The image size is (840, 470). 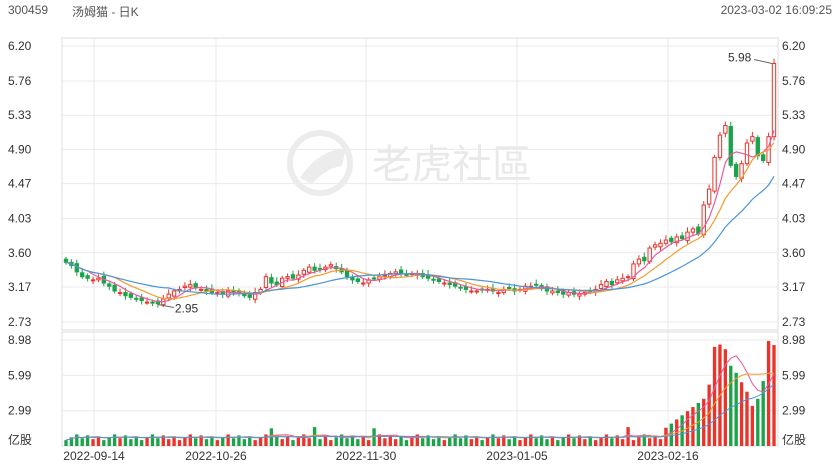 What do you see at coordinates (794, 340) in the screenshot?
I see `volume-tick-label-right: 8.98` at bounding box center [794, 340].